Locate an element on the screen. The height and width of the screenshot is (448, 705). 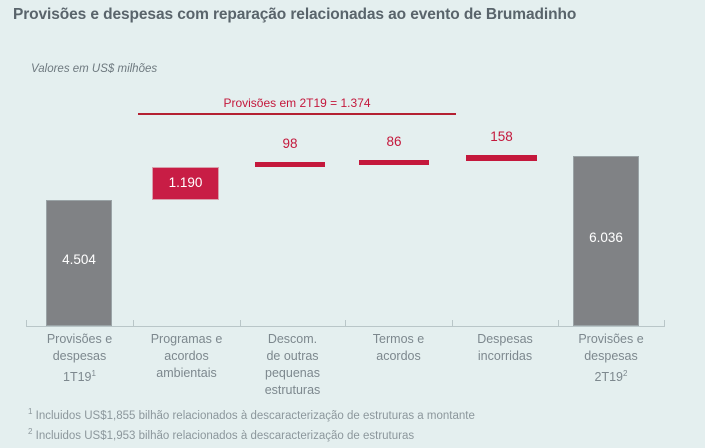
category-label-line: 2T192 is located at coordinates (611, 377).